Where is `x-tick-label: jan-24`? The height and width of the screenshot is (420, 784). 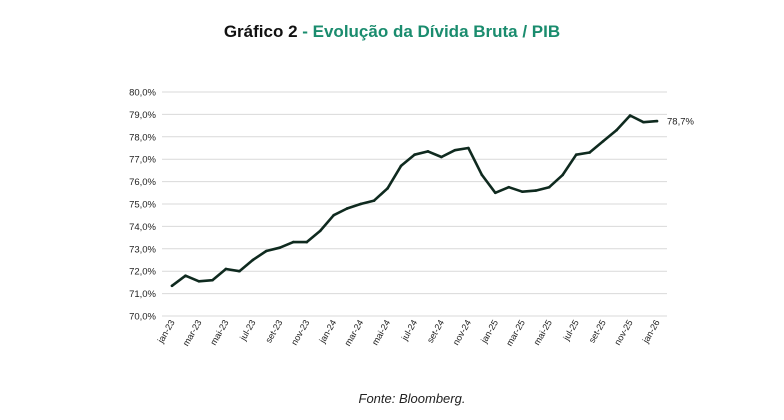
x-tick-label: jan-24 is located at coordinates (328, 332).